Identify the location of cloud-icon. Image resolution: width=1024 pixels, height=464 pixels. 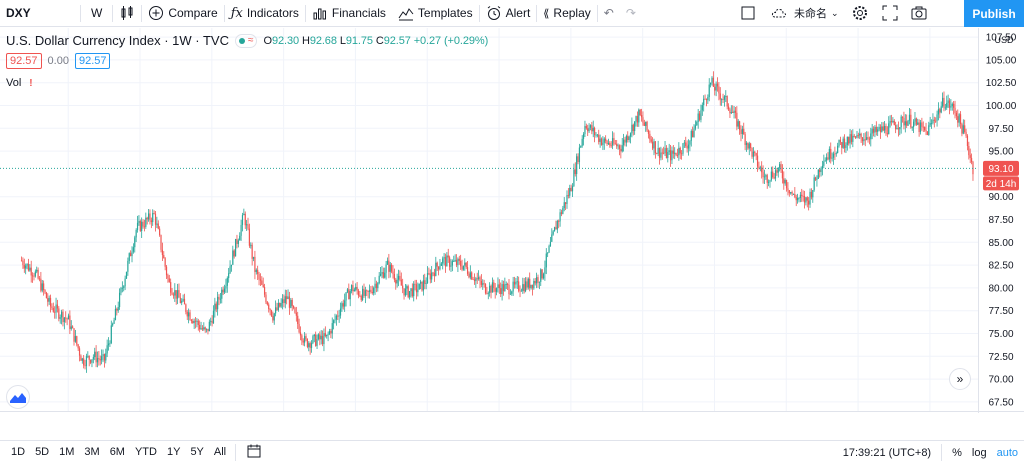
(779, 13).